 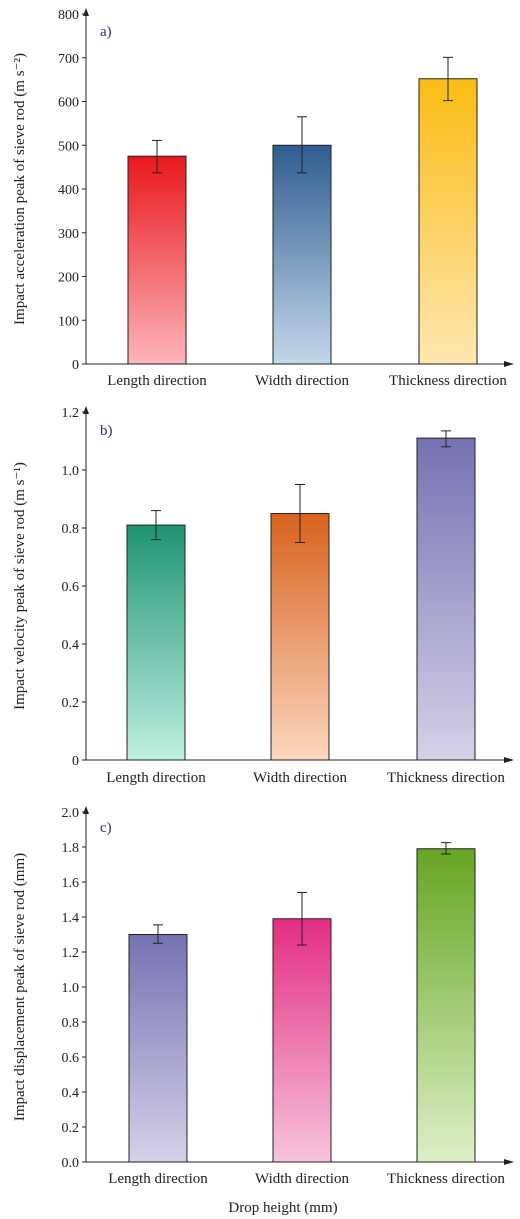 What do you see at coordinates (68, 321) in the screenshot?
I see `y-tick-label: 100` at bounding box center [68, 321].